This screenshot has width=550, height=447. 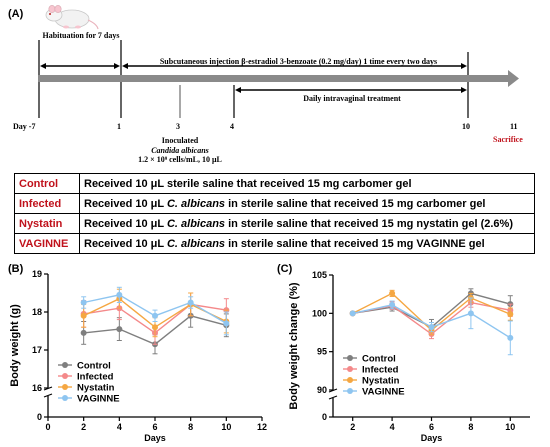 What do you see at coordinates (514, 126) in the screenshot?
I see `day-label-11: 11` at bounding box center [514, 126].